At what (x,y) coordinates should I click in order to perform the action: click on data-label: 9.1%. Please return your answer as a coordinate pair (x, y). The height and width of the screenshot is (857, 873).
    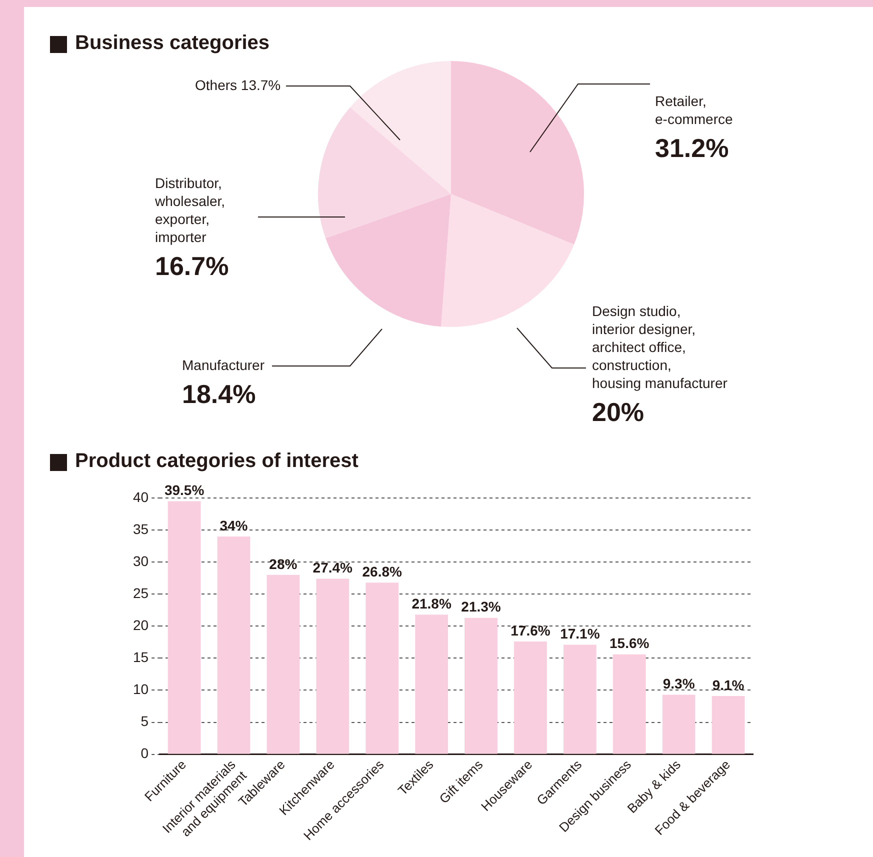
    Looking at the image, I should click on (728, 684).